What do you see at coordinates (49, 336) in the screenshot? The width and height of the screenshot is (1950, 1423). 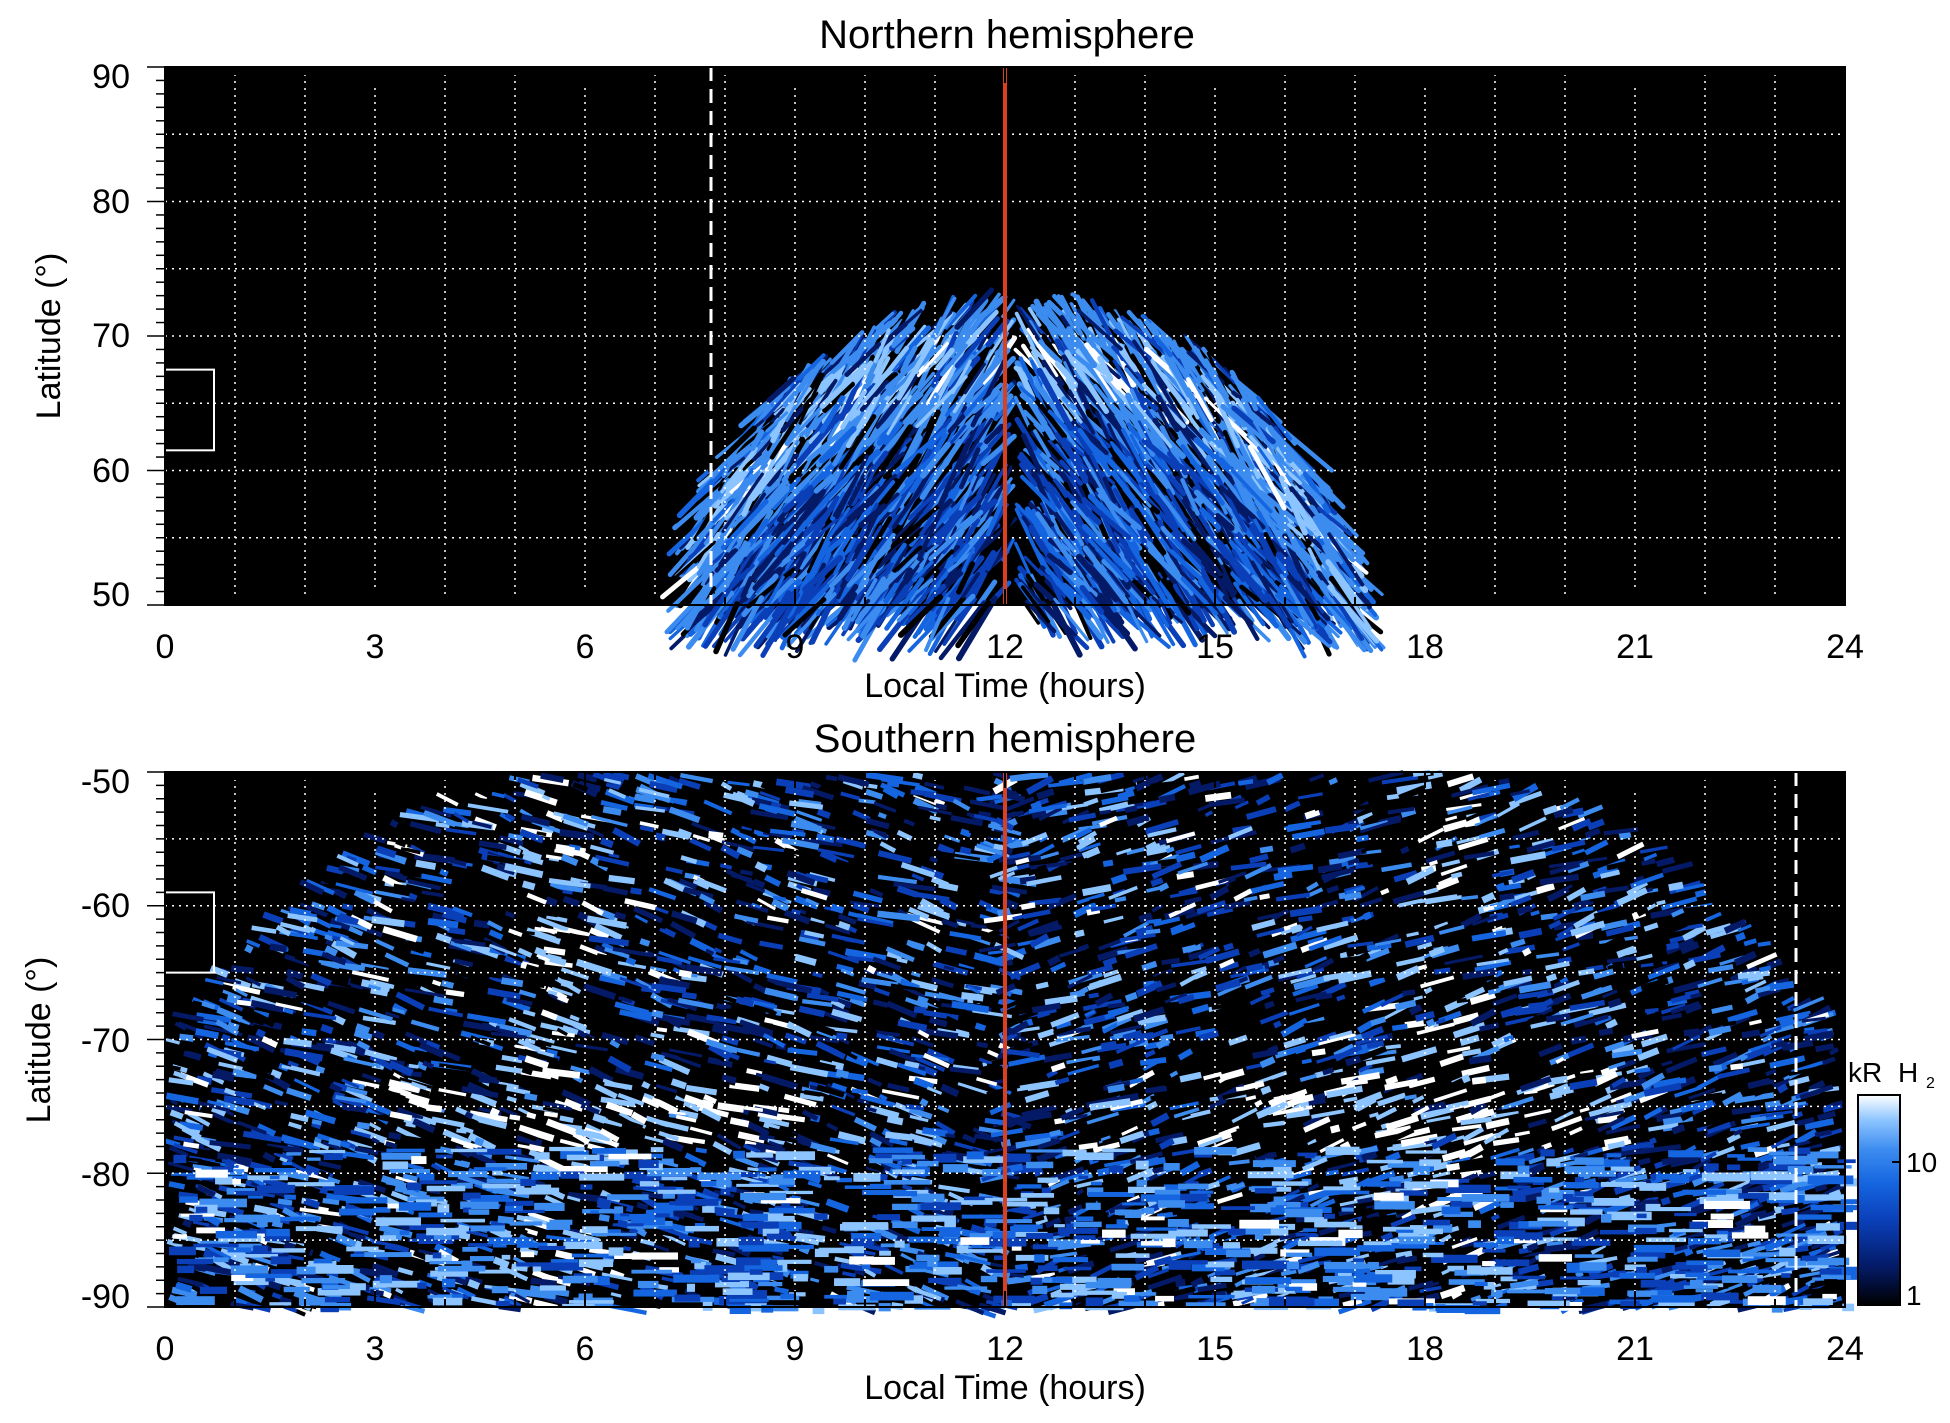 I see `north-ylabel: Latitude (°)` at bounding box center [49, 336].